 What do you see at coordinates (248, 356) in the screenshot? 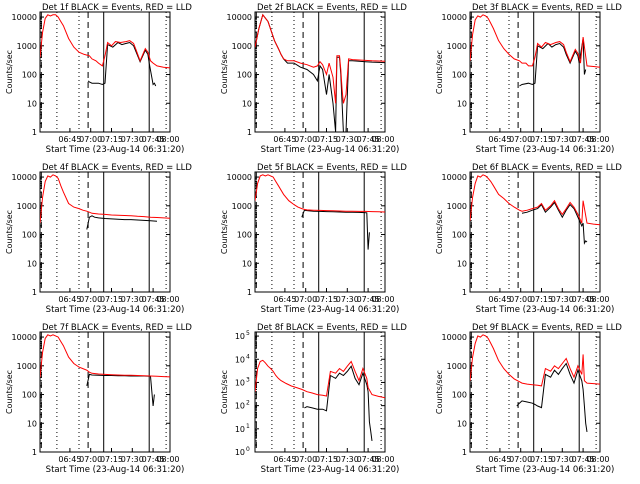
I see `y-tick-label-exponent: 4` at bounding box center [248, 356].